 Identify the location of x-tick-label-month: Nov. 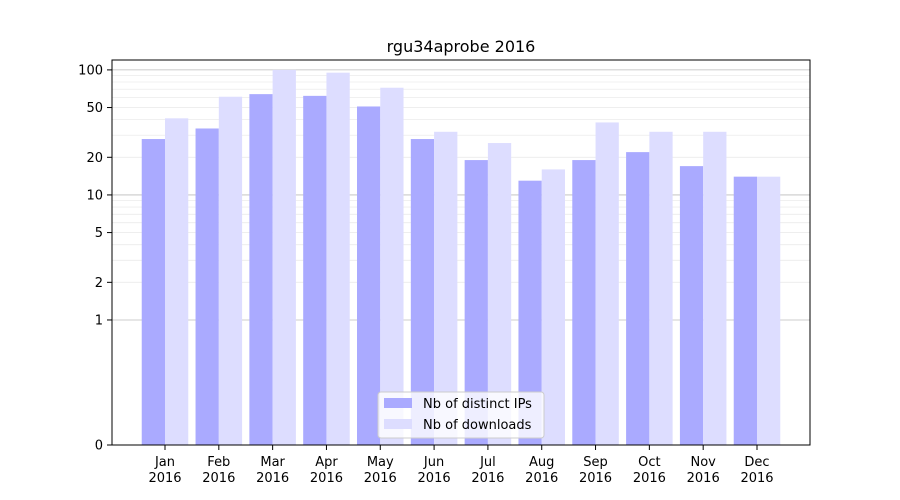
(703, 462).